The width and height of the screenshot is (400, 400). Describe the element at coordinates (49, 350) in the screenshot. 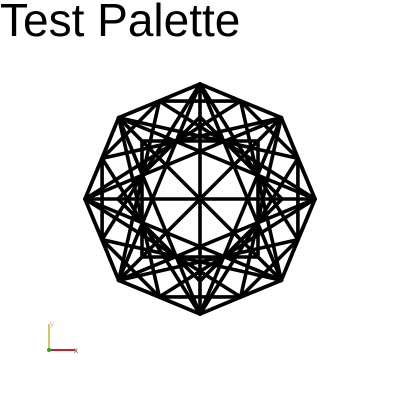

I see `z-axis-dot` at that location.